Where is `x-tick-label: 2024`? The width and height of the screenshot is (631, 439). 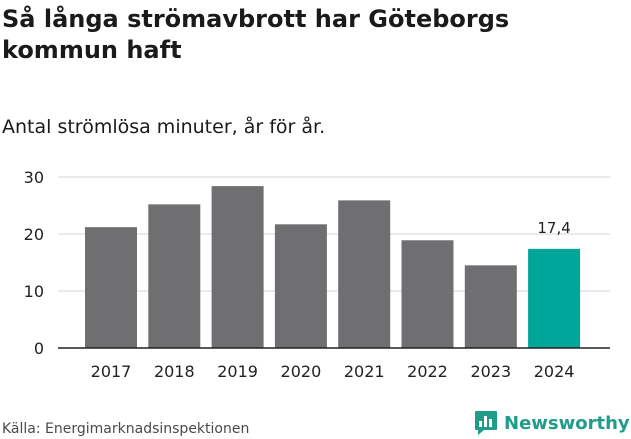 x-tick-label: 2024 is located at coordinates (554, 371).